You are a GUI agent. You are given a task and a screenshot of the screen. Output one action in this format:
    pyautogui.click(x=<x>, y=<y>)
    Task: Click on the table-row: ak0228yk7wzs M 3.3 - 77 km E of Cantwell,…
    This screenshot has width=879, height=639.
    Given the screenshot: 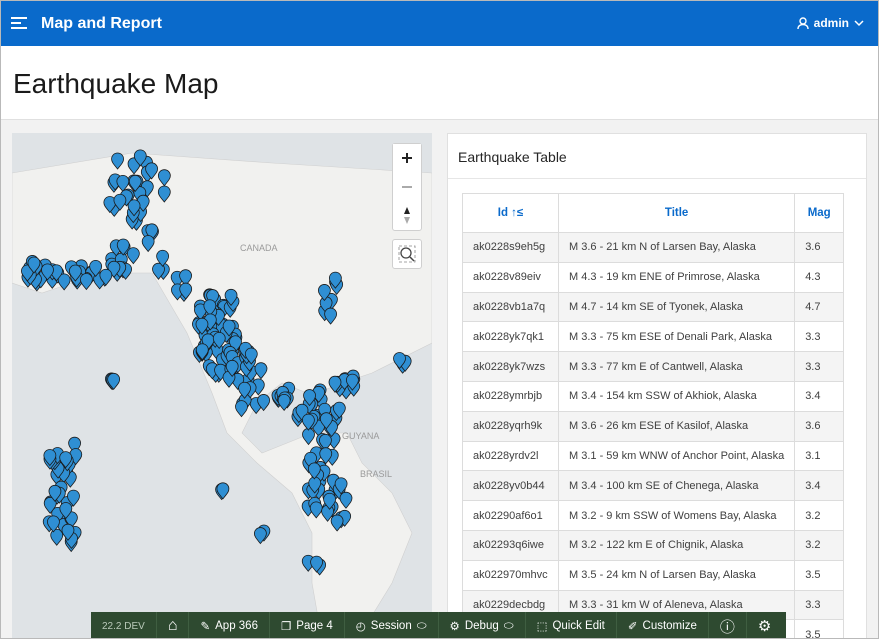 What is the action you would take?
    pyautogui.click(x=653, y=366)
    